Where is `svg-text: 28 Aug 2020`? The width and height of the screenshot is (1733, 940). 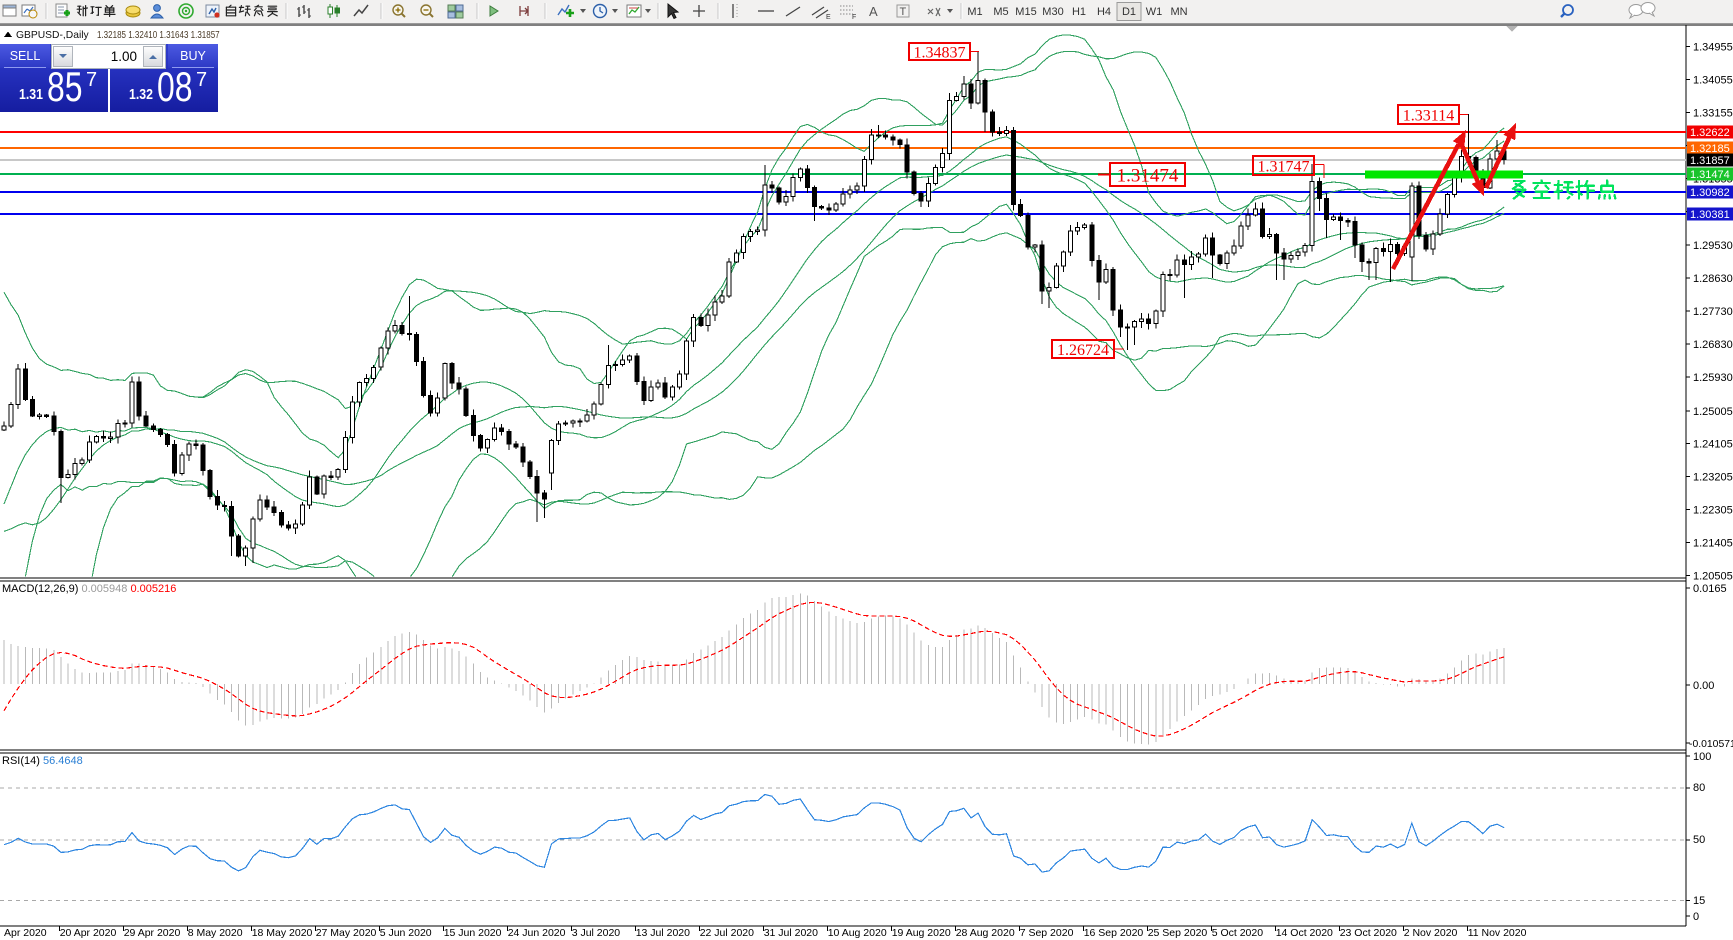 svg-text: 28 Aug 2020 is located at coordinates (985, 933).